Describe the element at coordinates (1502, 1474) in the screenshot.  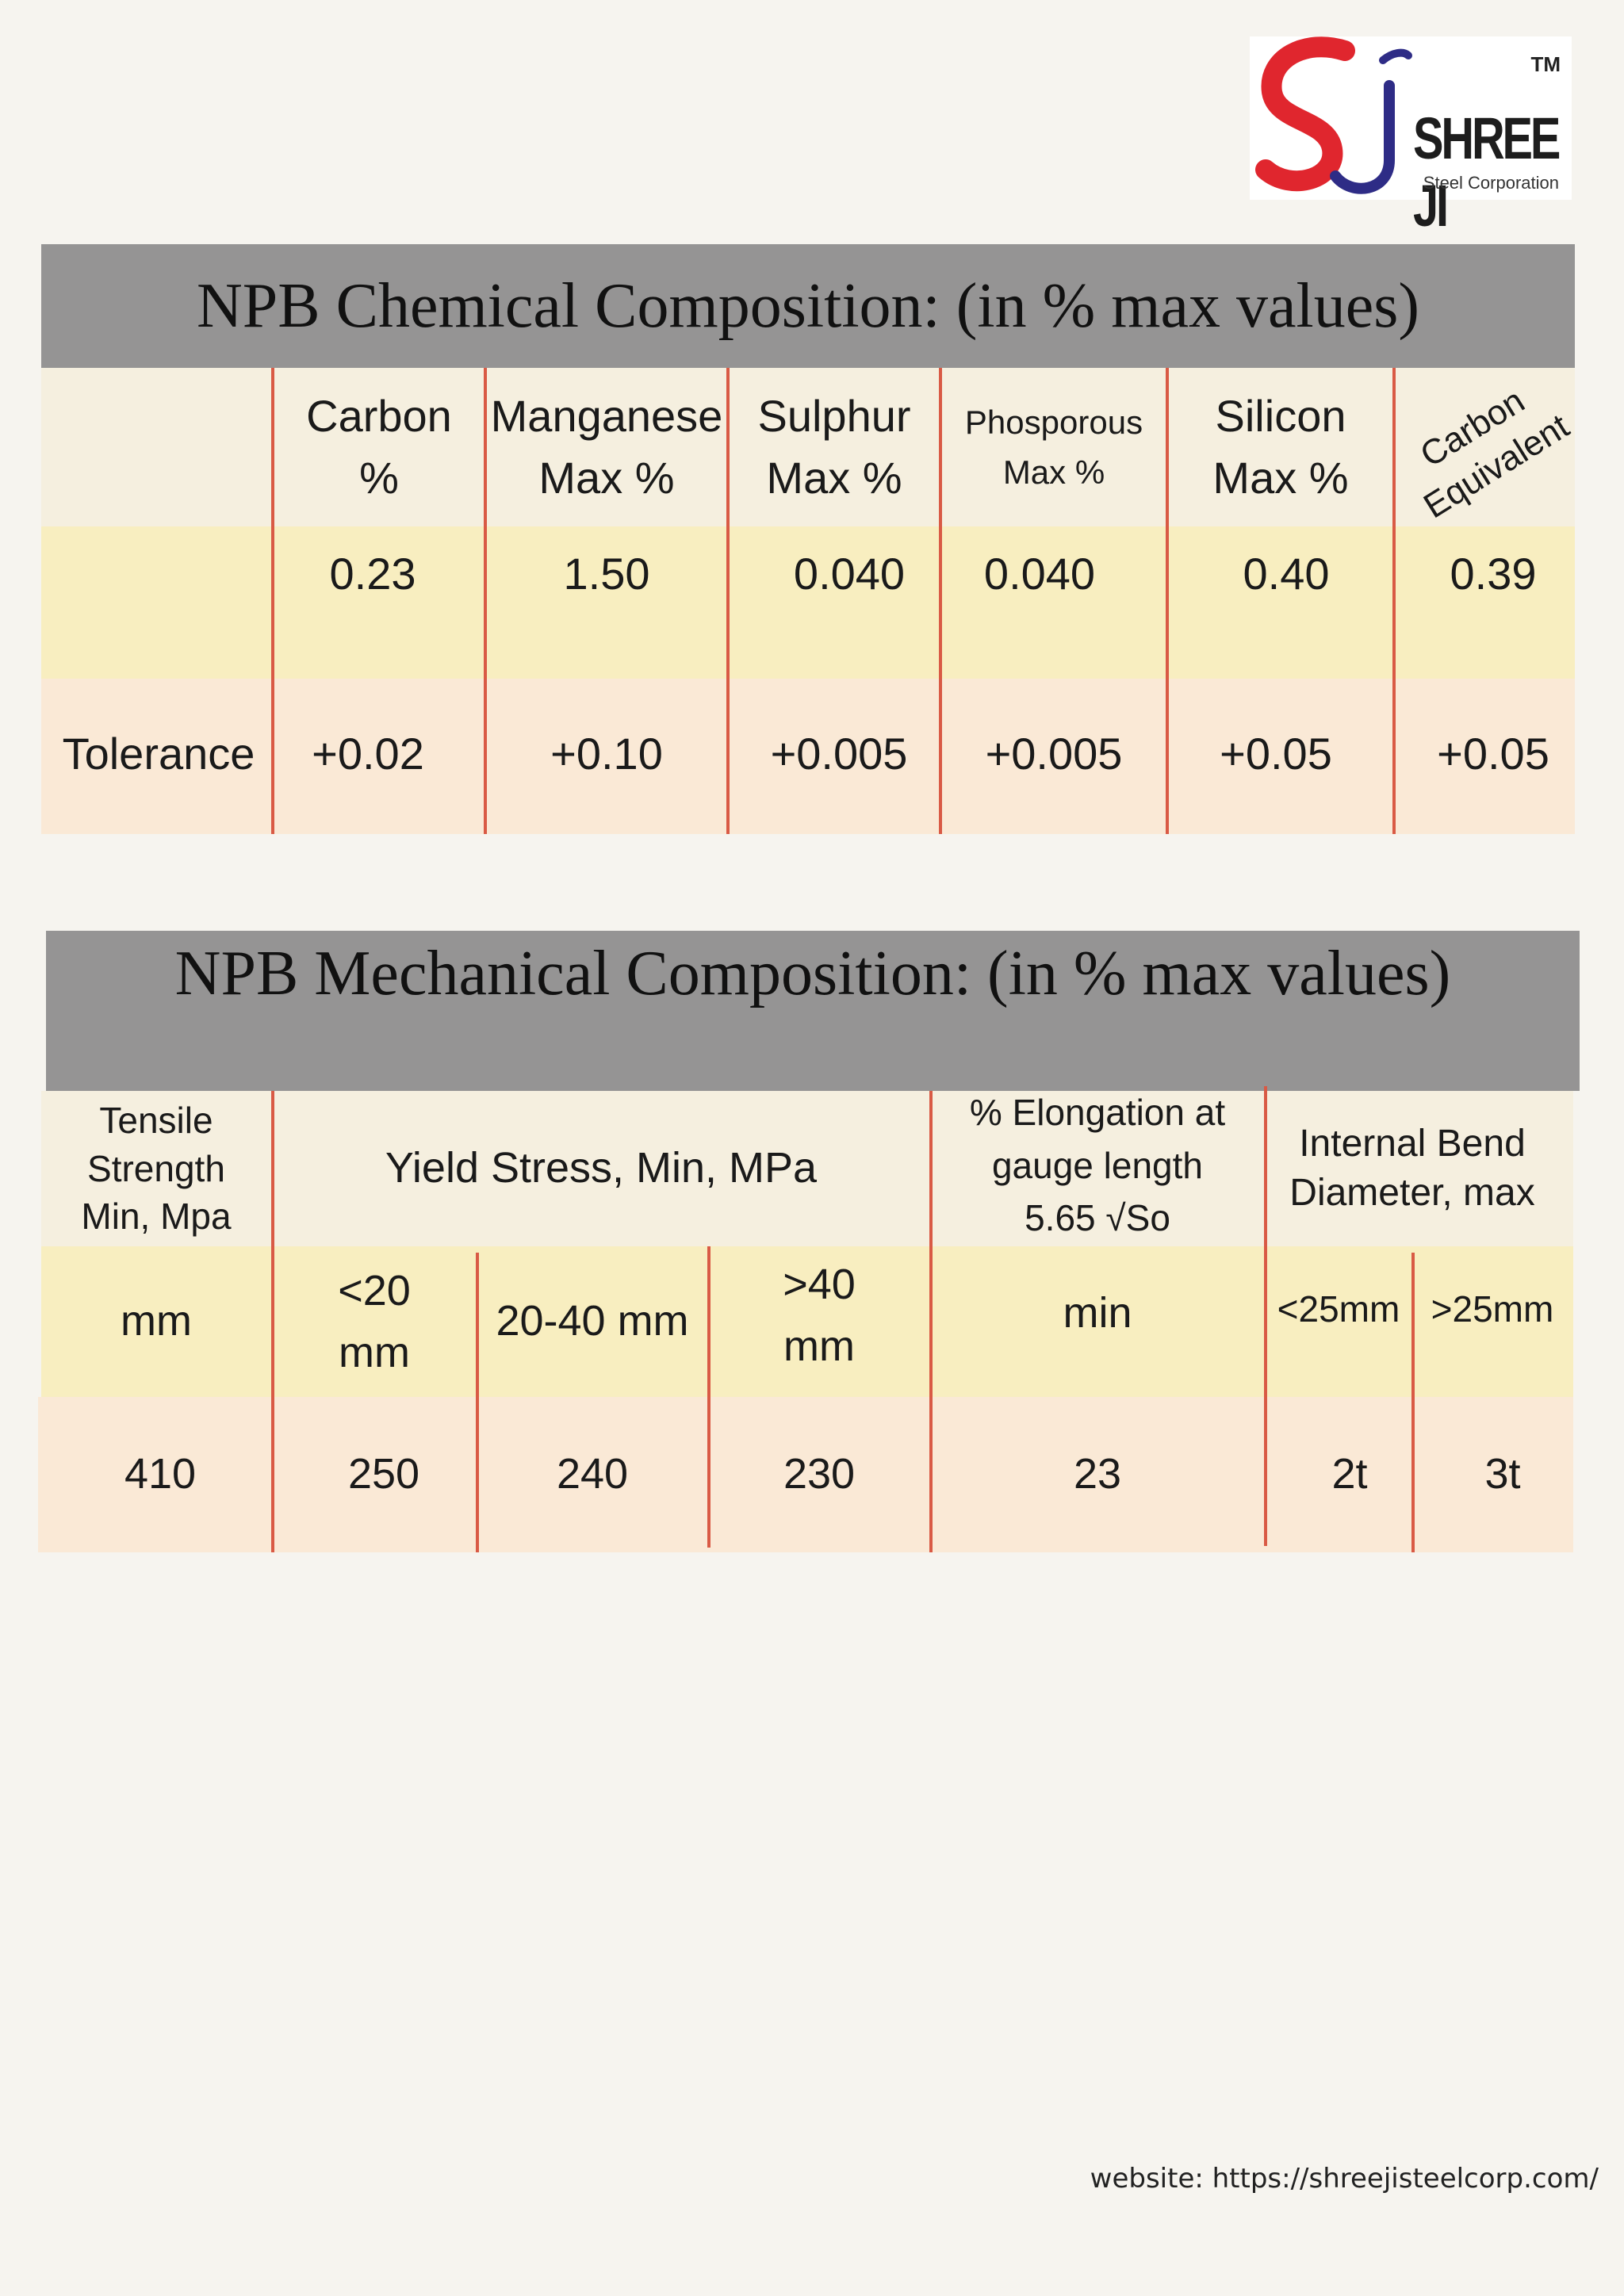
I see `mech-value-bend-over-25: 3t` at that location.